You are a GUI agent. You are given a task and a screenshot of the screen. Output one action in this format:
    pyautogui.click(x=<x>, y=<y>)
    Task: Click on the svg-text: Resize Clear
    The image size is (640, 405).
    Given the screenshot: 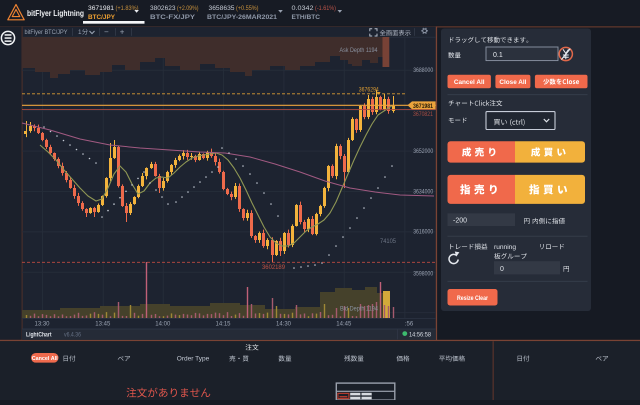 What is the action you would take?
    pyautogui.click(x=472, y=298)
    